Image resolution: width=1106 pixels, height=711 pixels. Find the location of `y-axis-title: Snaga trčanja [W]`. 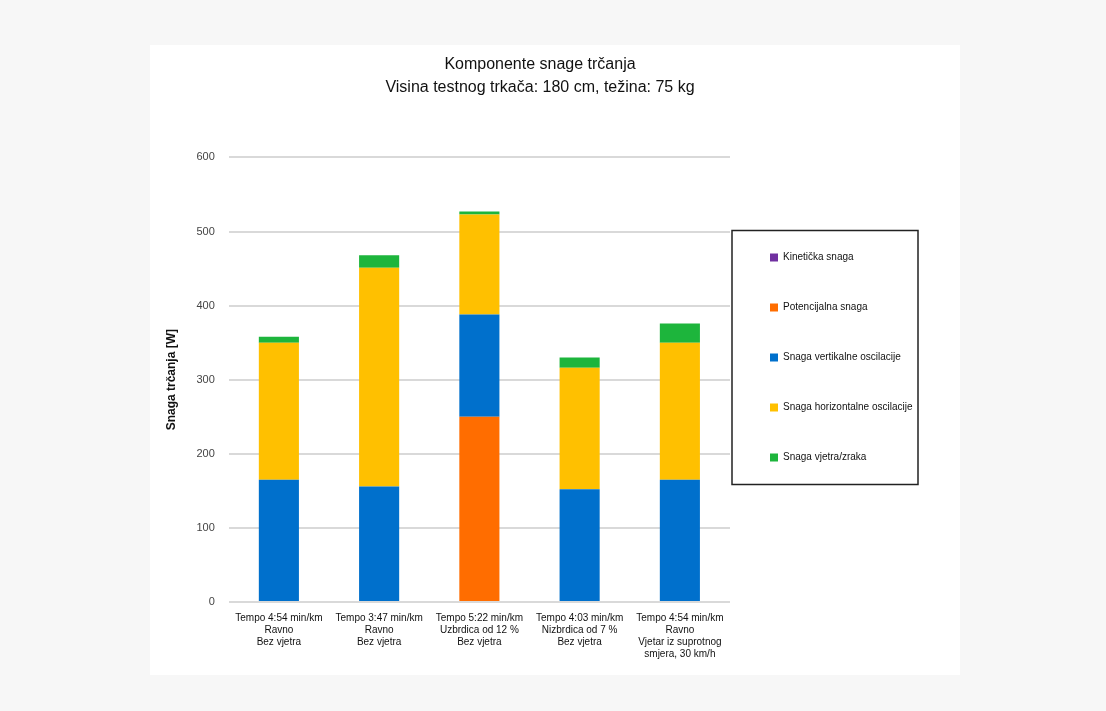

y-axis-title: Snaga trčanja [W] is located at coordinates (170, 380).